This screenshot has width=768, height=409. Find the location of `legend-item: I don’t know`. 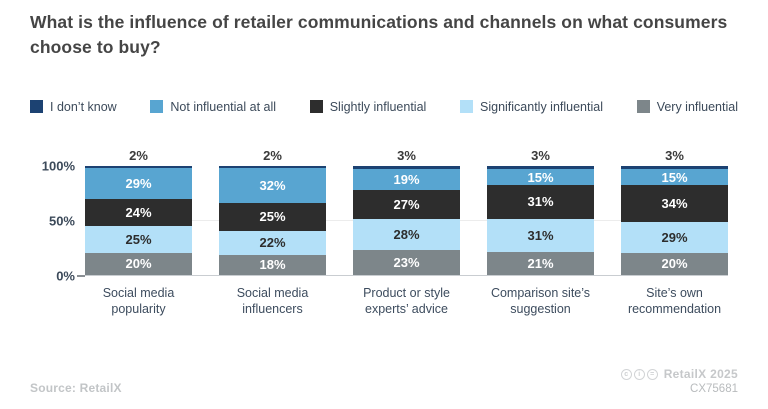

legend-item: I don’t know is located at coordinates (73, 107).